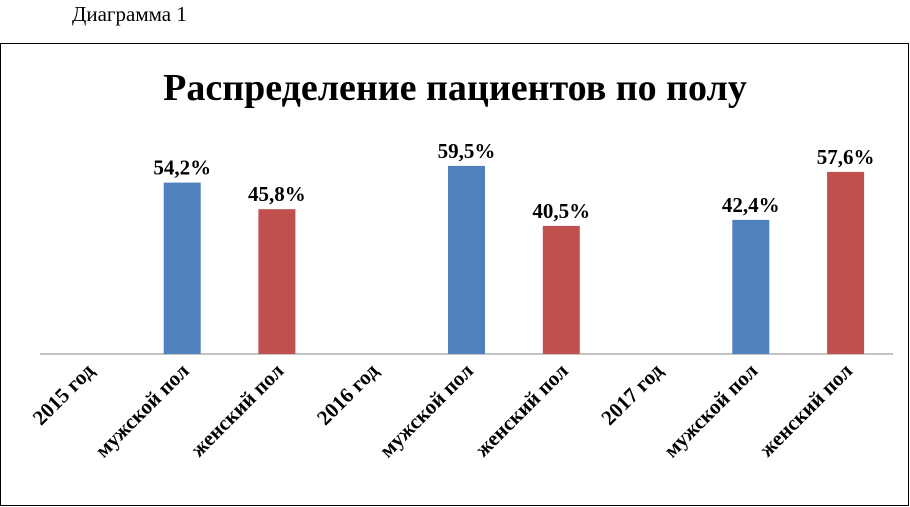  Describe the element at coordinates (846, 157) in the screenshot. I see `data-label-8: 57,6%` at that location.